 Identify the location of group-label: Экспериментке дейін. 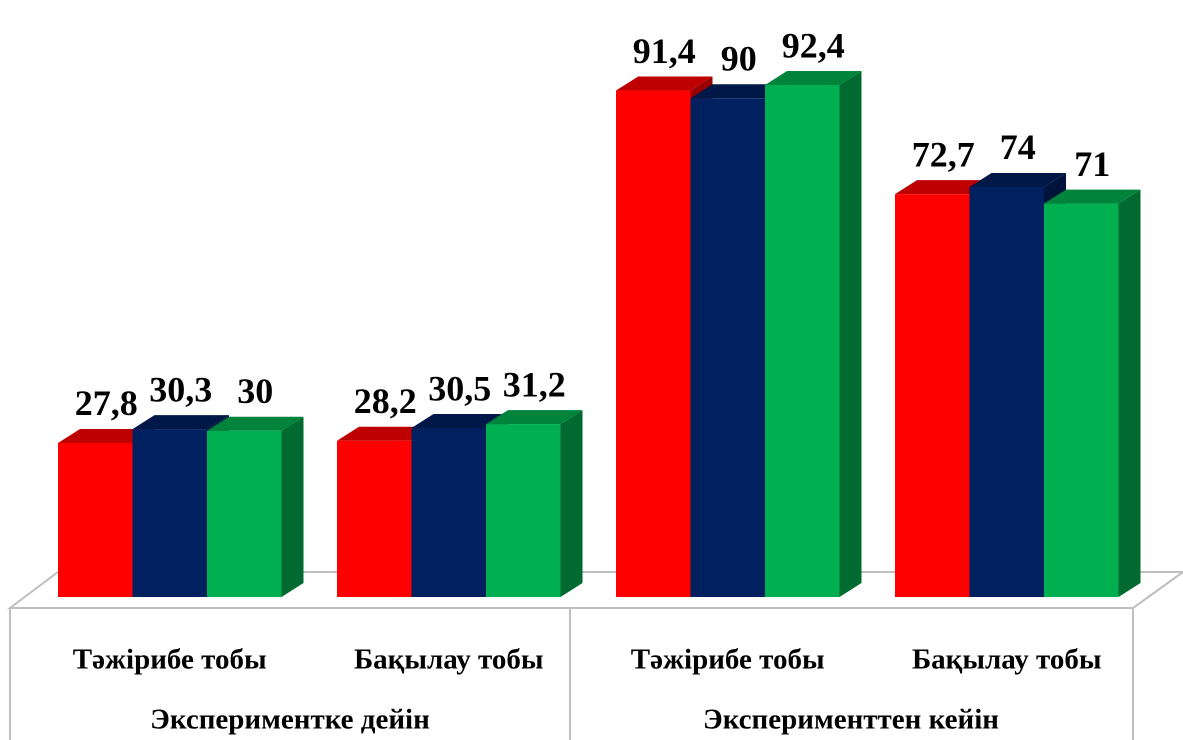
(290, 720).